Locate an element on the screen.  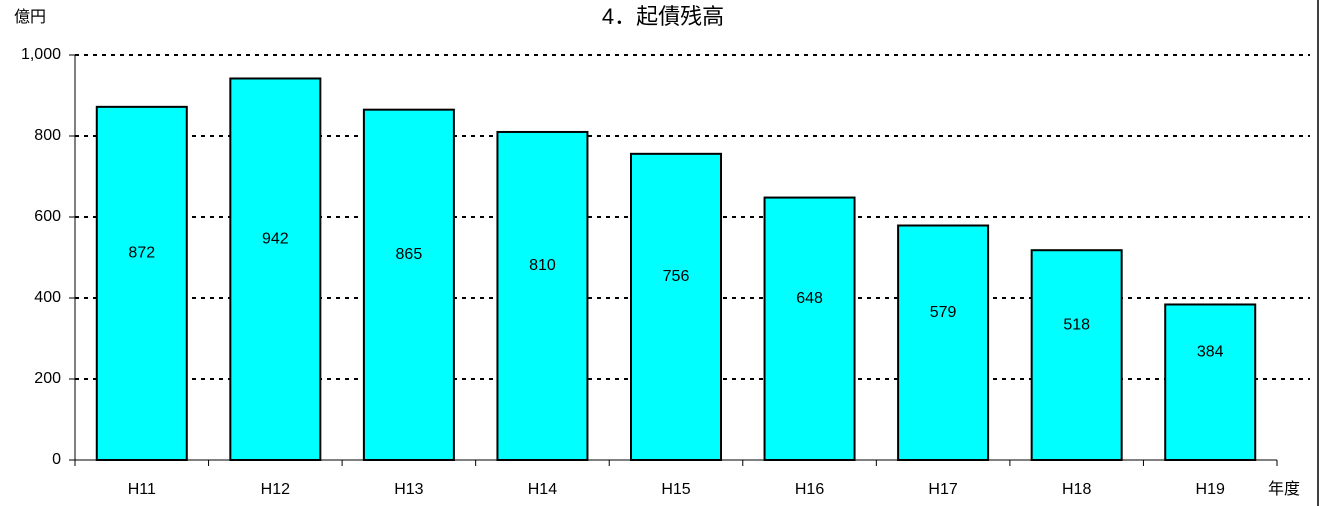
data-label: 384 is located at coordinates (1210, 351).